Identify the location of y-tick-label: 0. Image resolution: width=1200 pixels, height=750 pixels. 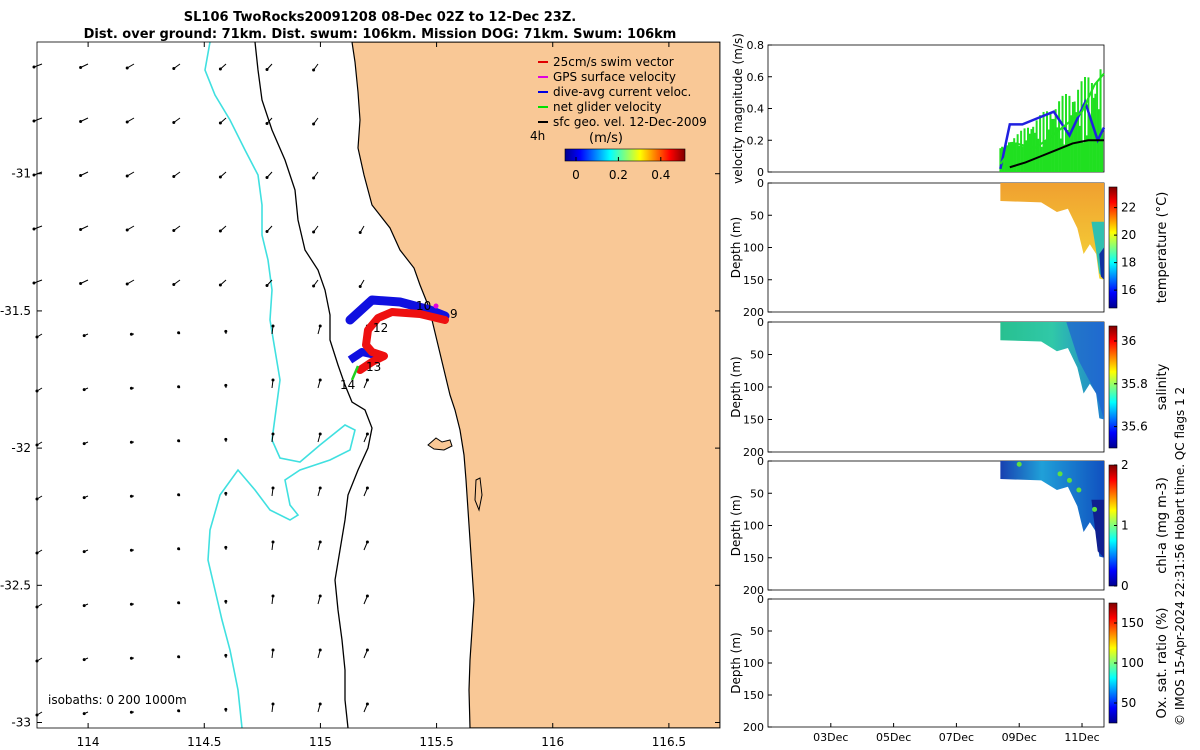
(760, 172).